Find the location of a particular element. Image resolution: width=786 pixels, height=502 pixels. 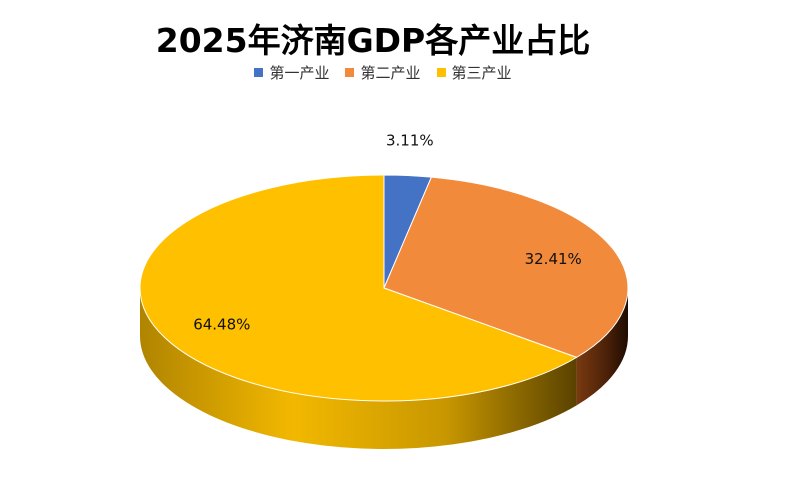

legend-label-tertiary: 第三产业 is located at coordinates (481, 73).